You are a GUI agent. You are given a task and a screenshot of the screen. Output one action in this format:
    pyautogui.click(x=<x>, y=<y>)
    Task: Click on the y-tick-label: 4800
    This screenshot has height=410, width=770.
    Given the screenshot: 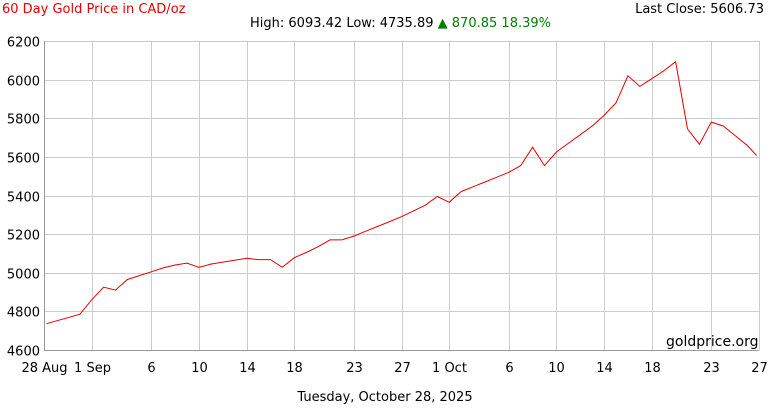 What is the action you would take?
    pyautogui.click(x=23, y=313)
    